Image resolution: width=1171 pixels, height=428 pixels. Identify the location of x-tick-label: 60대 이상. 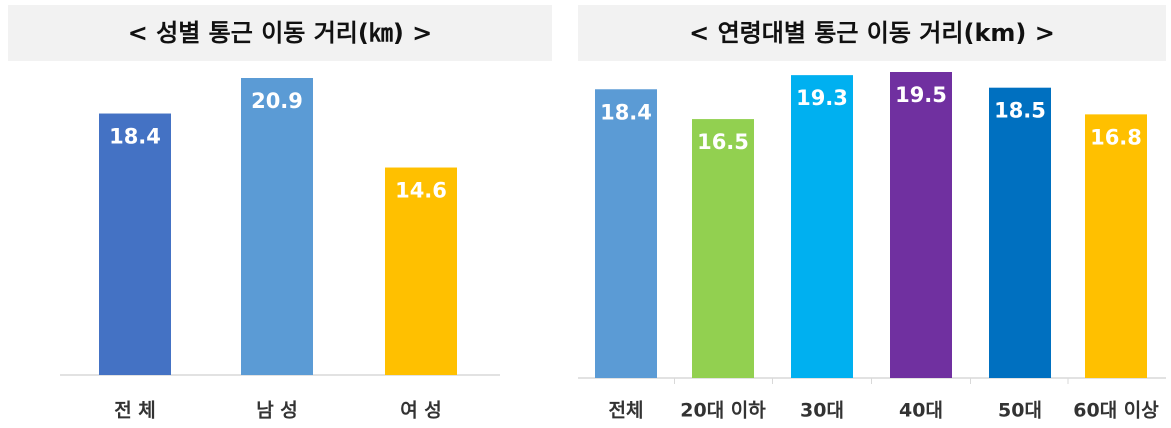
(1116, 411).